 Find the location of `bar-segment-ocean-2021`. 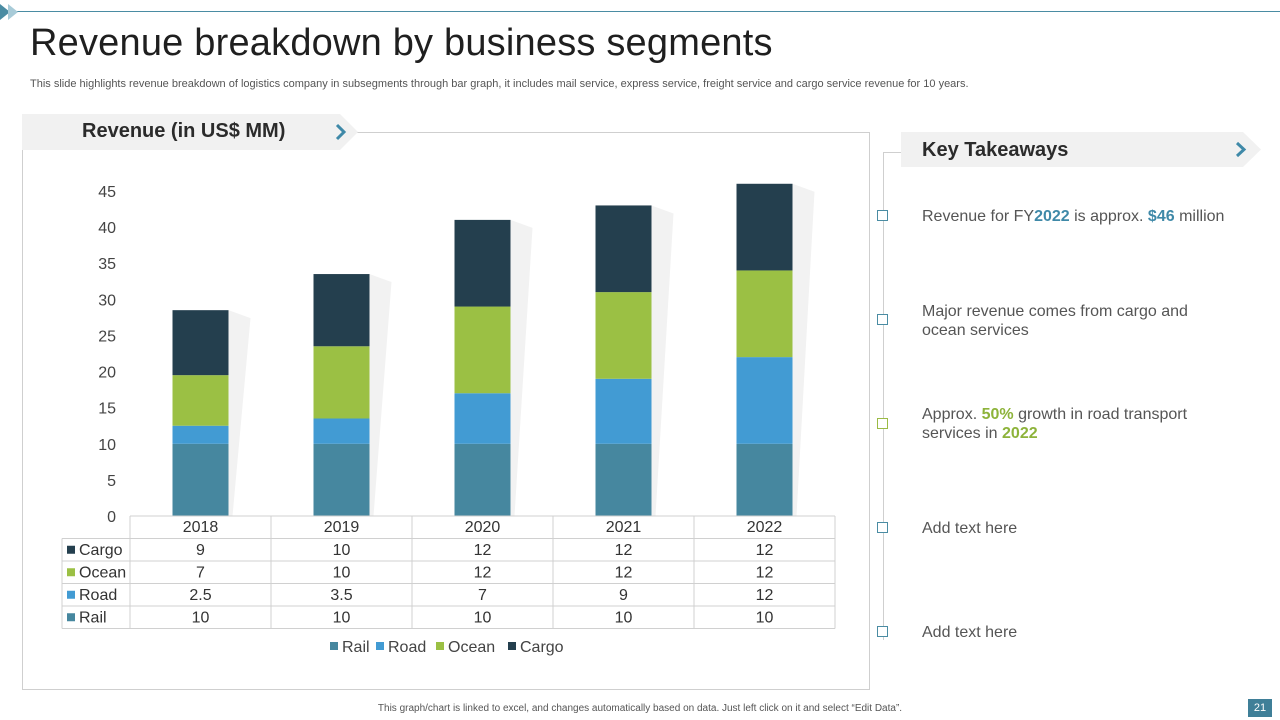

bar-segment-ocean-2021 is located at coordinates (623, 335).